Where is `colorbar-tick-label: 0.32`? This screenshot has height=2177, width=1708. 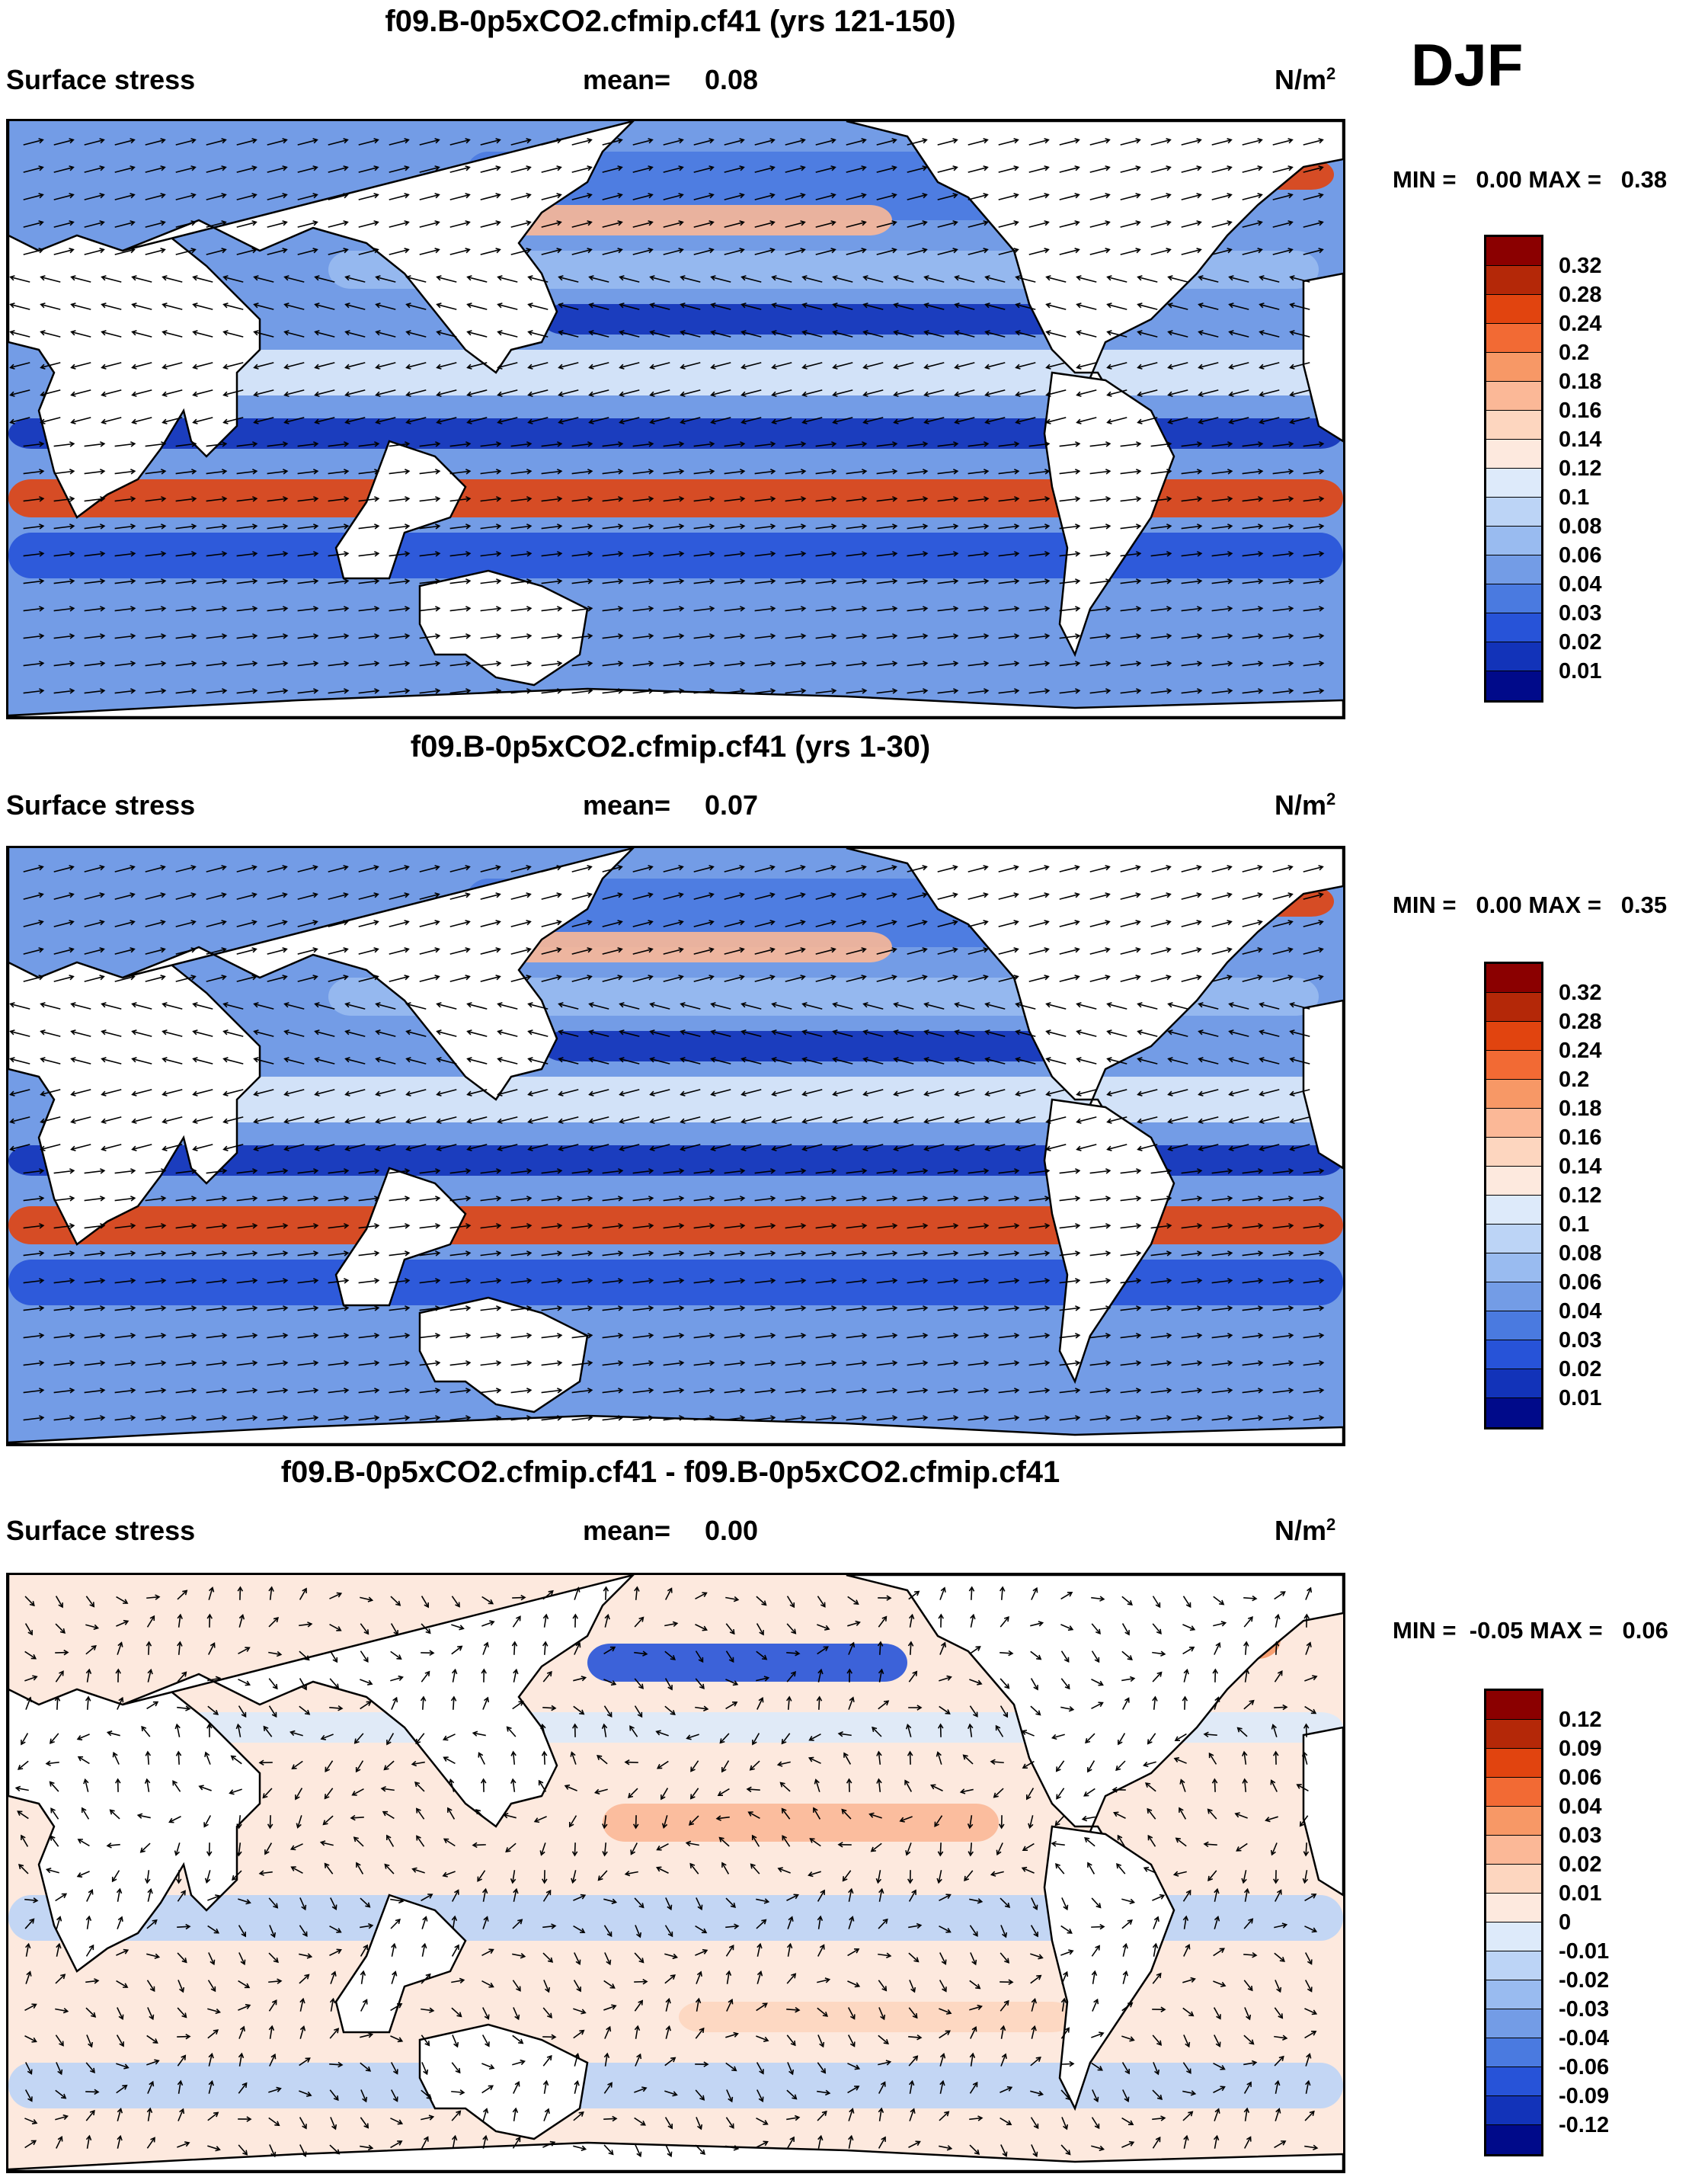 colorbar-tick-label: 0.32 is located at coordinates (1581, 993).